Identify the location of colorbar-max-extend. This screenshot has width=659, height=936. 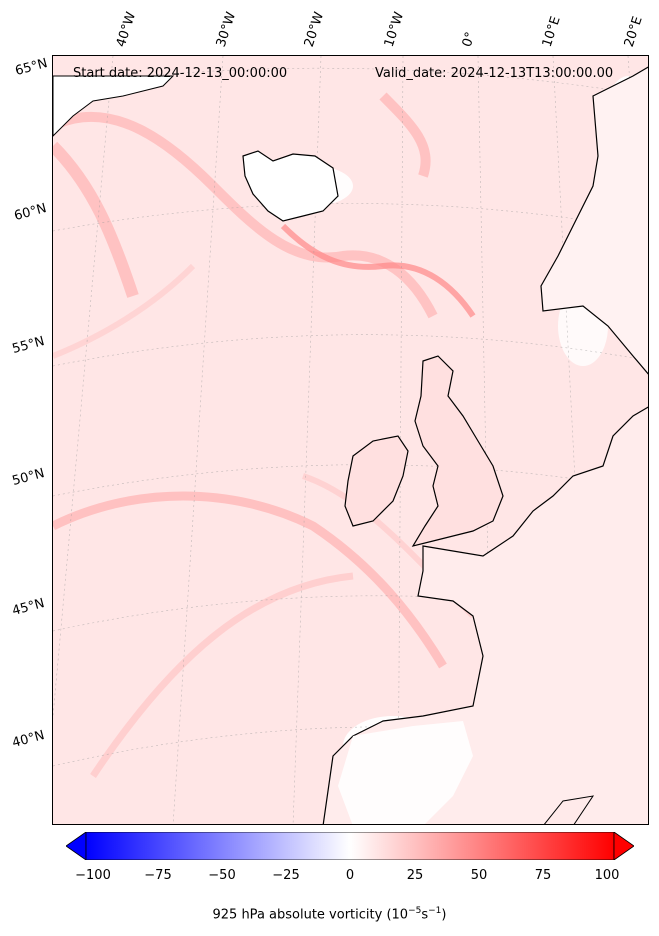
(624, 846).